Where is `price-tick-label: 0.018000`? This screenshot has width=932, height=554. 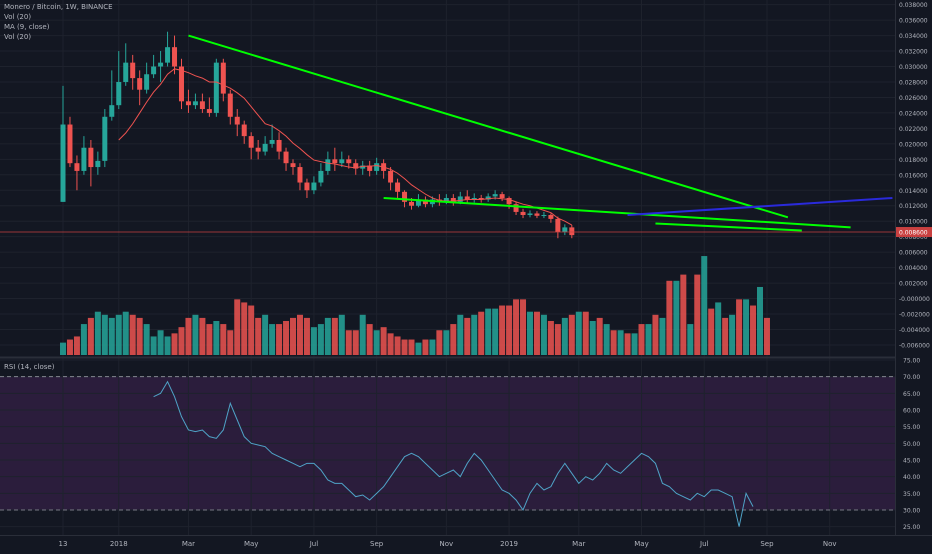 price-tick-label: 0.018000 is located at coordinates (913, 160).